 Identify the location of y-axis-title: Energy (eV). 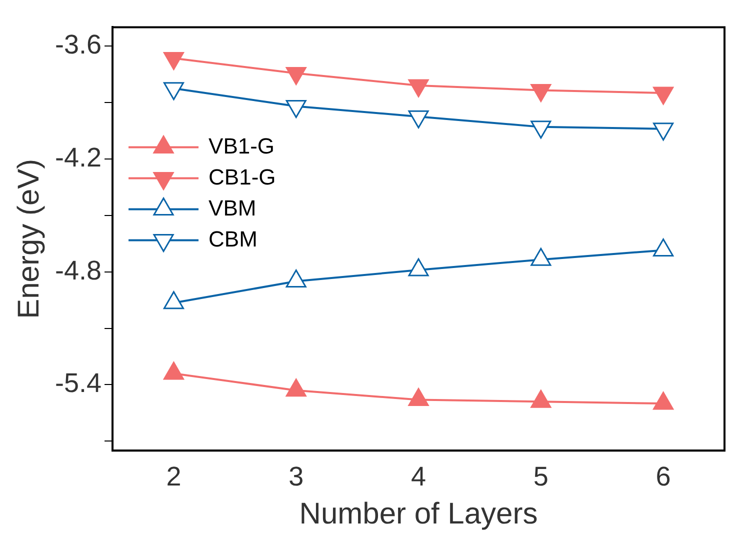
(29, 238).